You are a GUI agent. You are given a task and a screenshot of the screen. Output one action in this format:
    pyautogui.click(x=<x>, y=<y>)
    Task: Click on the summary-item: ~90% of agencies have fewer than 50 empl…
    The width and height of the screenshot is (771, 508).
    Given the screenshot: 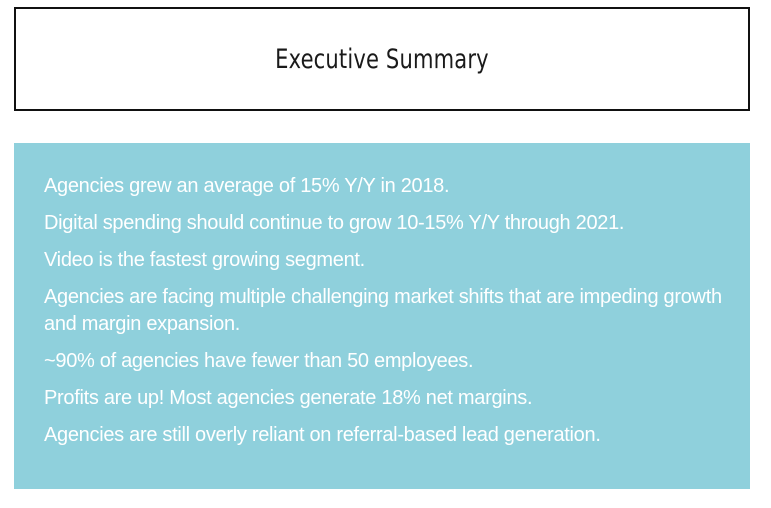 What is the action you would take?
    pyautogui.click(x=259, y=361)
    